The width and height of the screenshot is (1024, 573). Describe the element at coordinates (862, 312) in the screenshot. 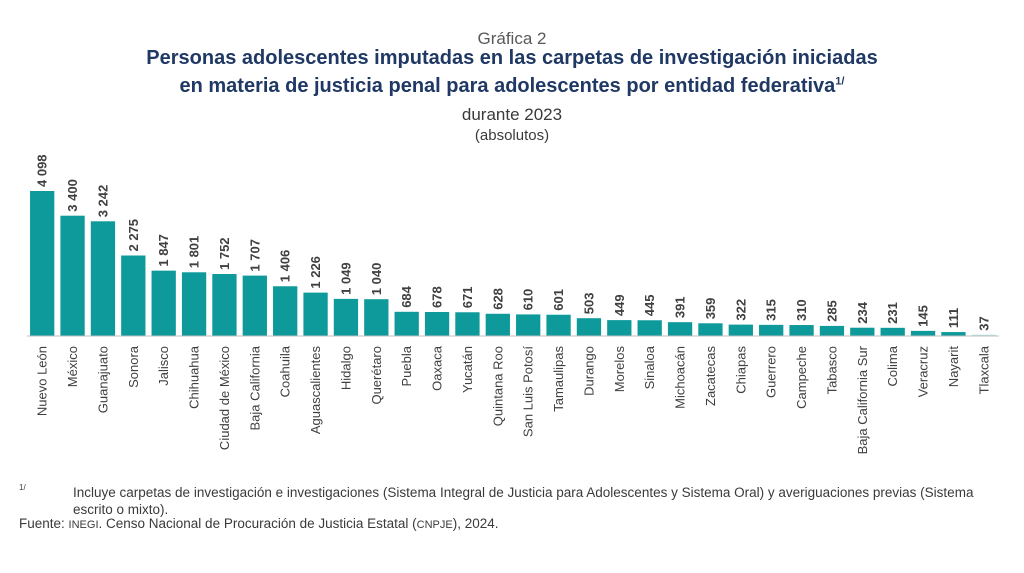

I see `value-label: 234` at that location.